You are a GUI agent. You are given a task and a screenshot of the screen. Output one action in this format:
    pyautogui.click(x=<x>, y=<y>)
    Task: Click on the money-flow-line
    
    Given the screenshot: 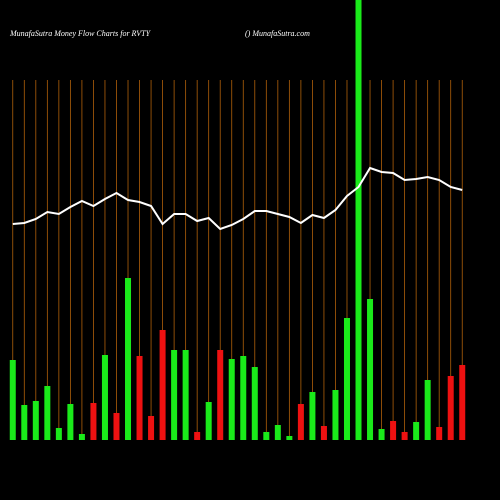 What is the action you would take?
    pyautogui.click(x=237, y=198)
    